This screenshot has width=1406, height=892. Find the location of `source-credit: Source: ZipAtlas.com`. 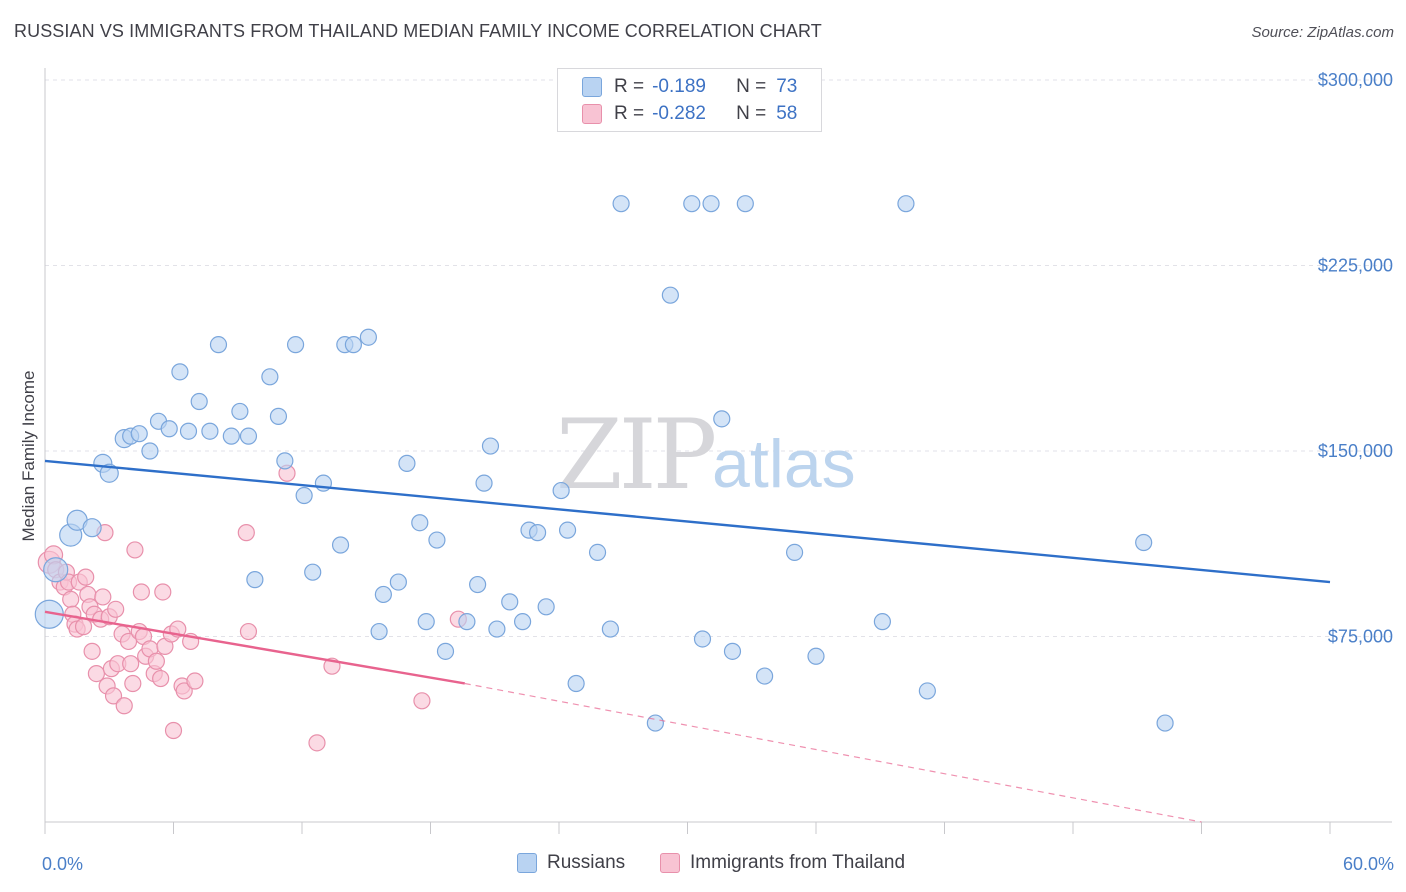

source-credit: Source: ZipAtlas.com is located at coordinates (1322, 32).